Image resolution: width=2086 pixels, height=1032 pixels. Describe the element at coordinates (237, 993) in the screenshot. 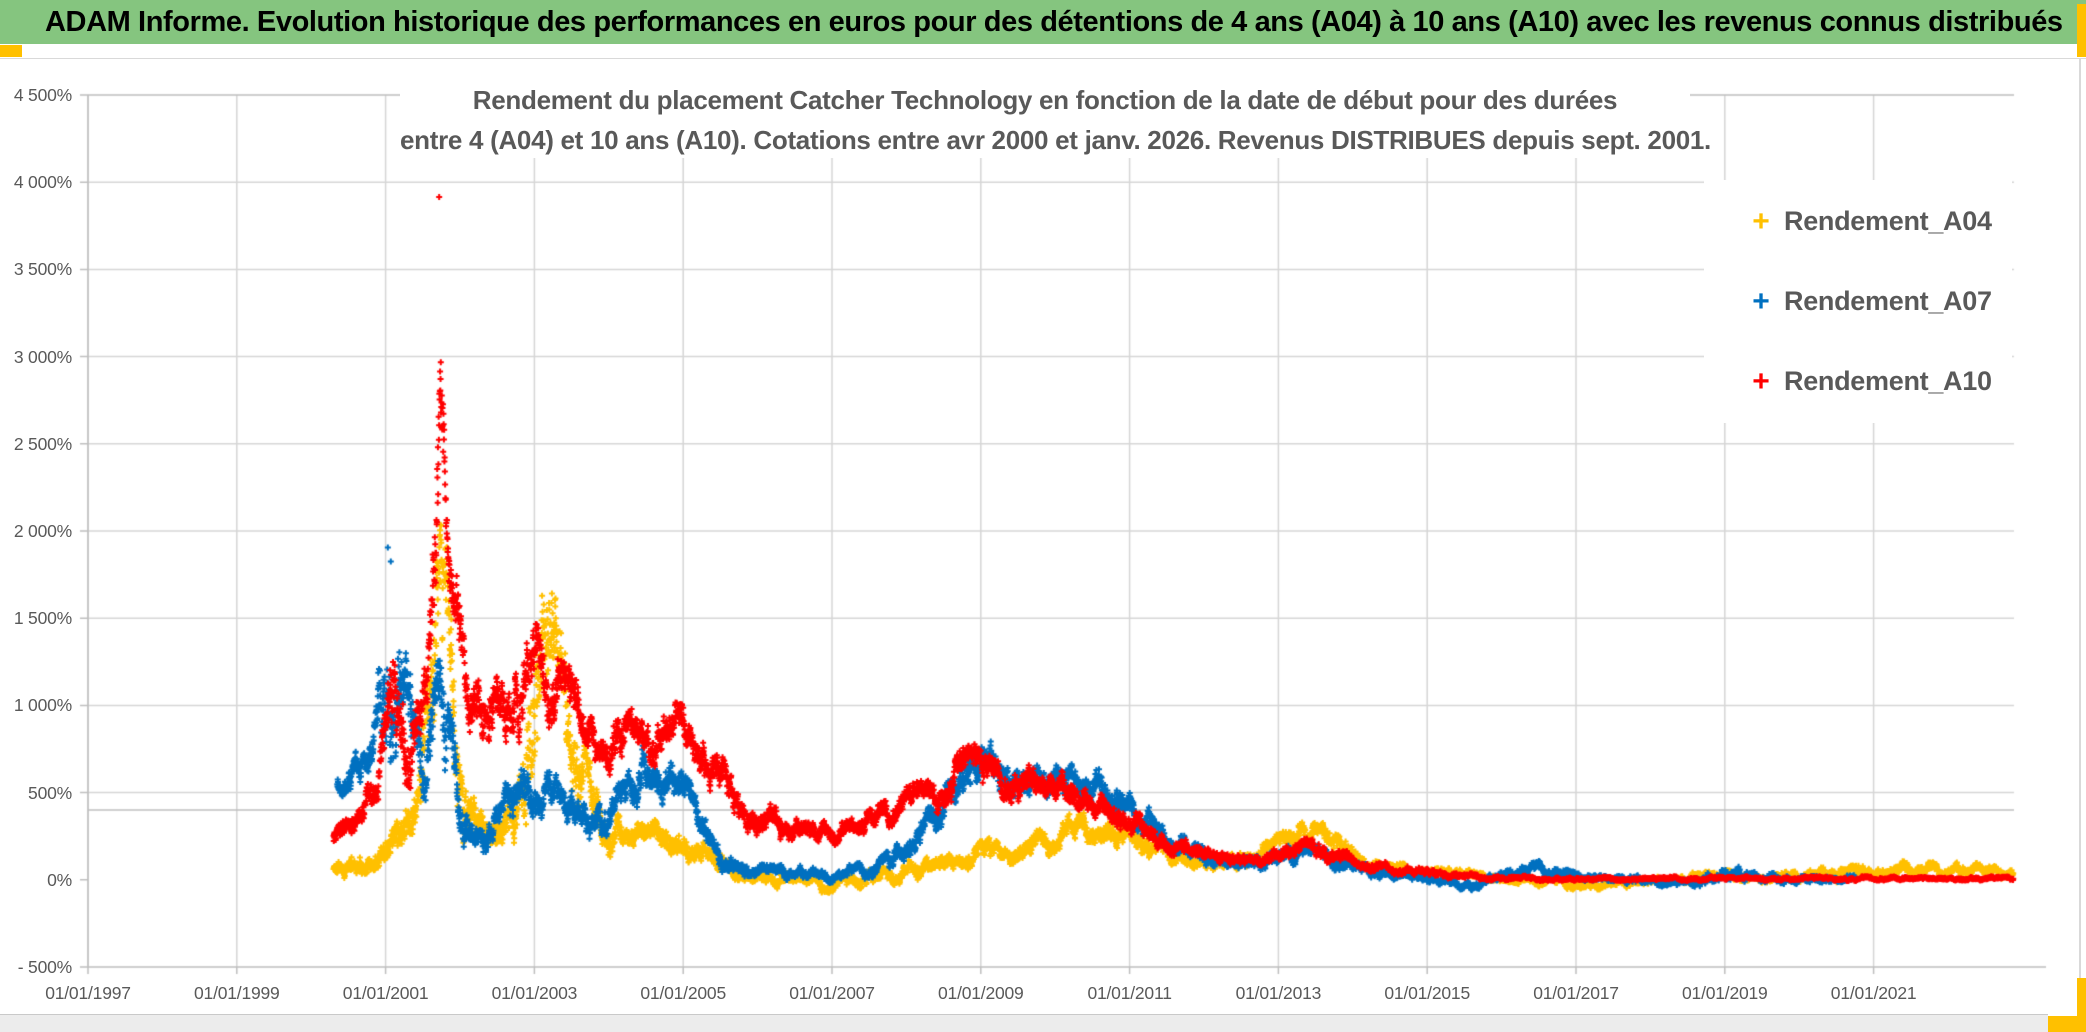

I see `x-tick-label: 01/01/1999` at that location.